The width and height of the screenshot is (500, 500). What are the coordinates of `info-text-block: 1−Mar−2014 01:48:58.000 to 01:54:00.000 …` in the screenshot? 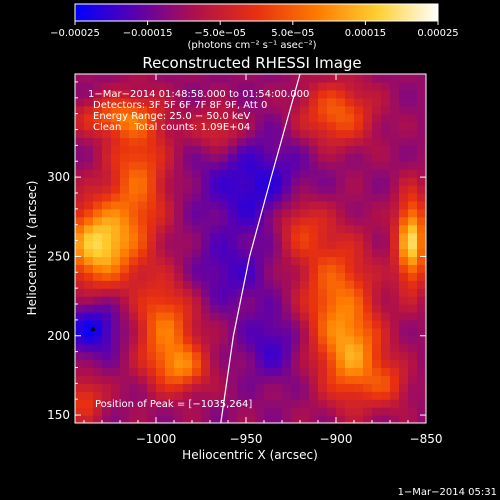 It's located at (198, 111).